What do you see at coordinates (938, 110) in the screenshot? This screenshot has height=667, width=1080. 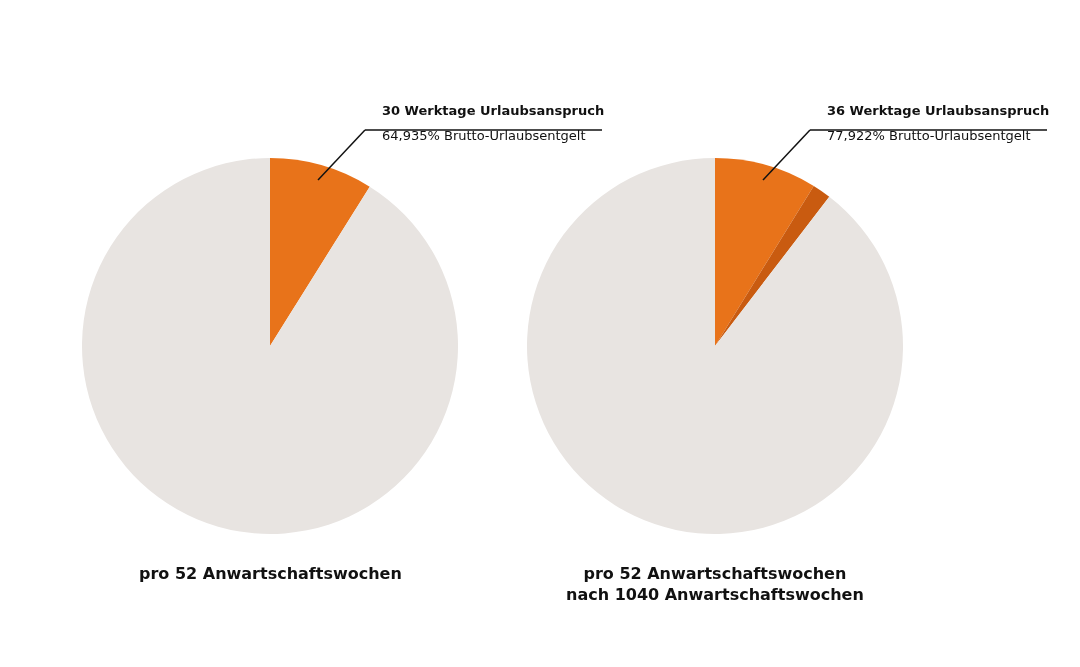 I see `text: 36 Werktage Urlaubsanspruch` at bounding box center [938, 110].